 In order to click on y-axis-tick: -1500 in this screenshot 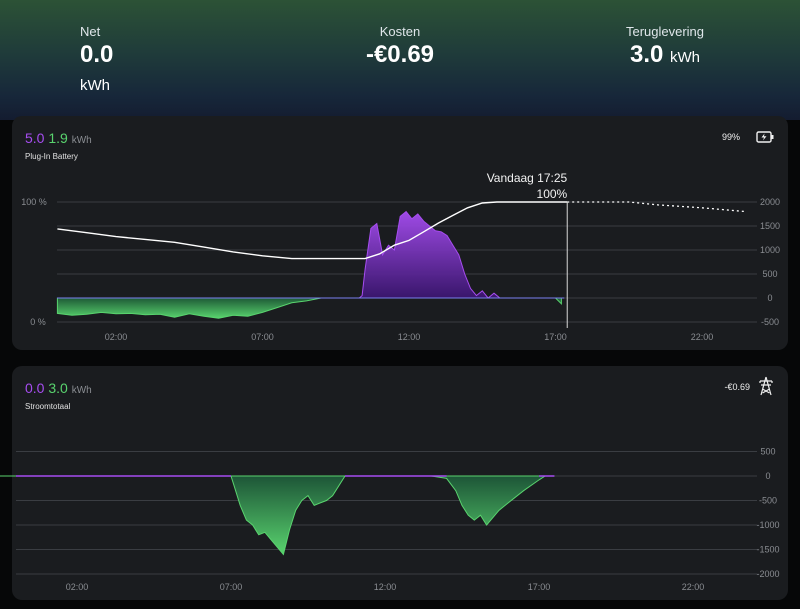, I will do `click(767, 550)`.